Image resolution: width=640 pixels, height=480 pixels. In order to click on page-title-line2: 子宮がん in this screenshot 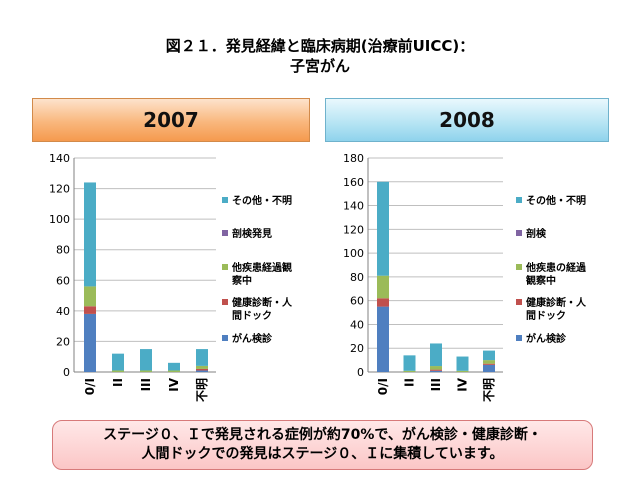, I will do `click(319, 66)`.